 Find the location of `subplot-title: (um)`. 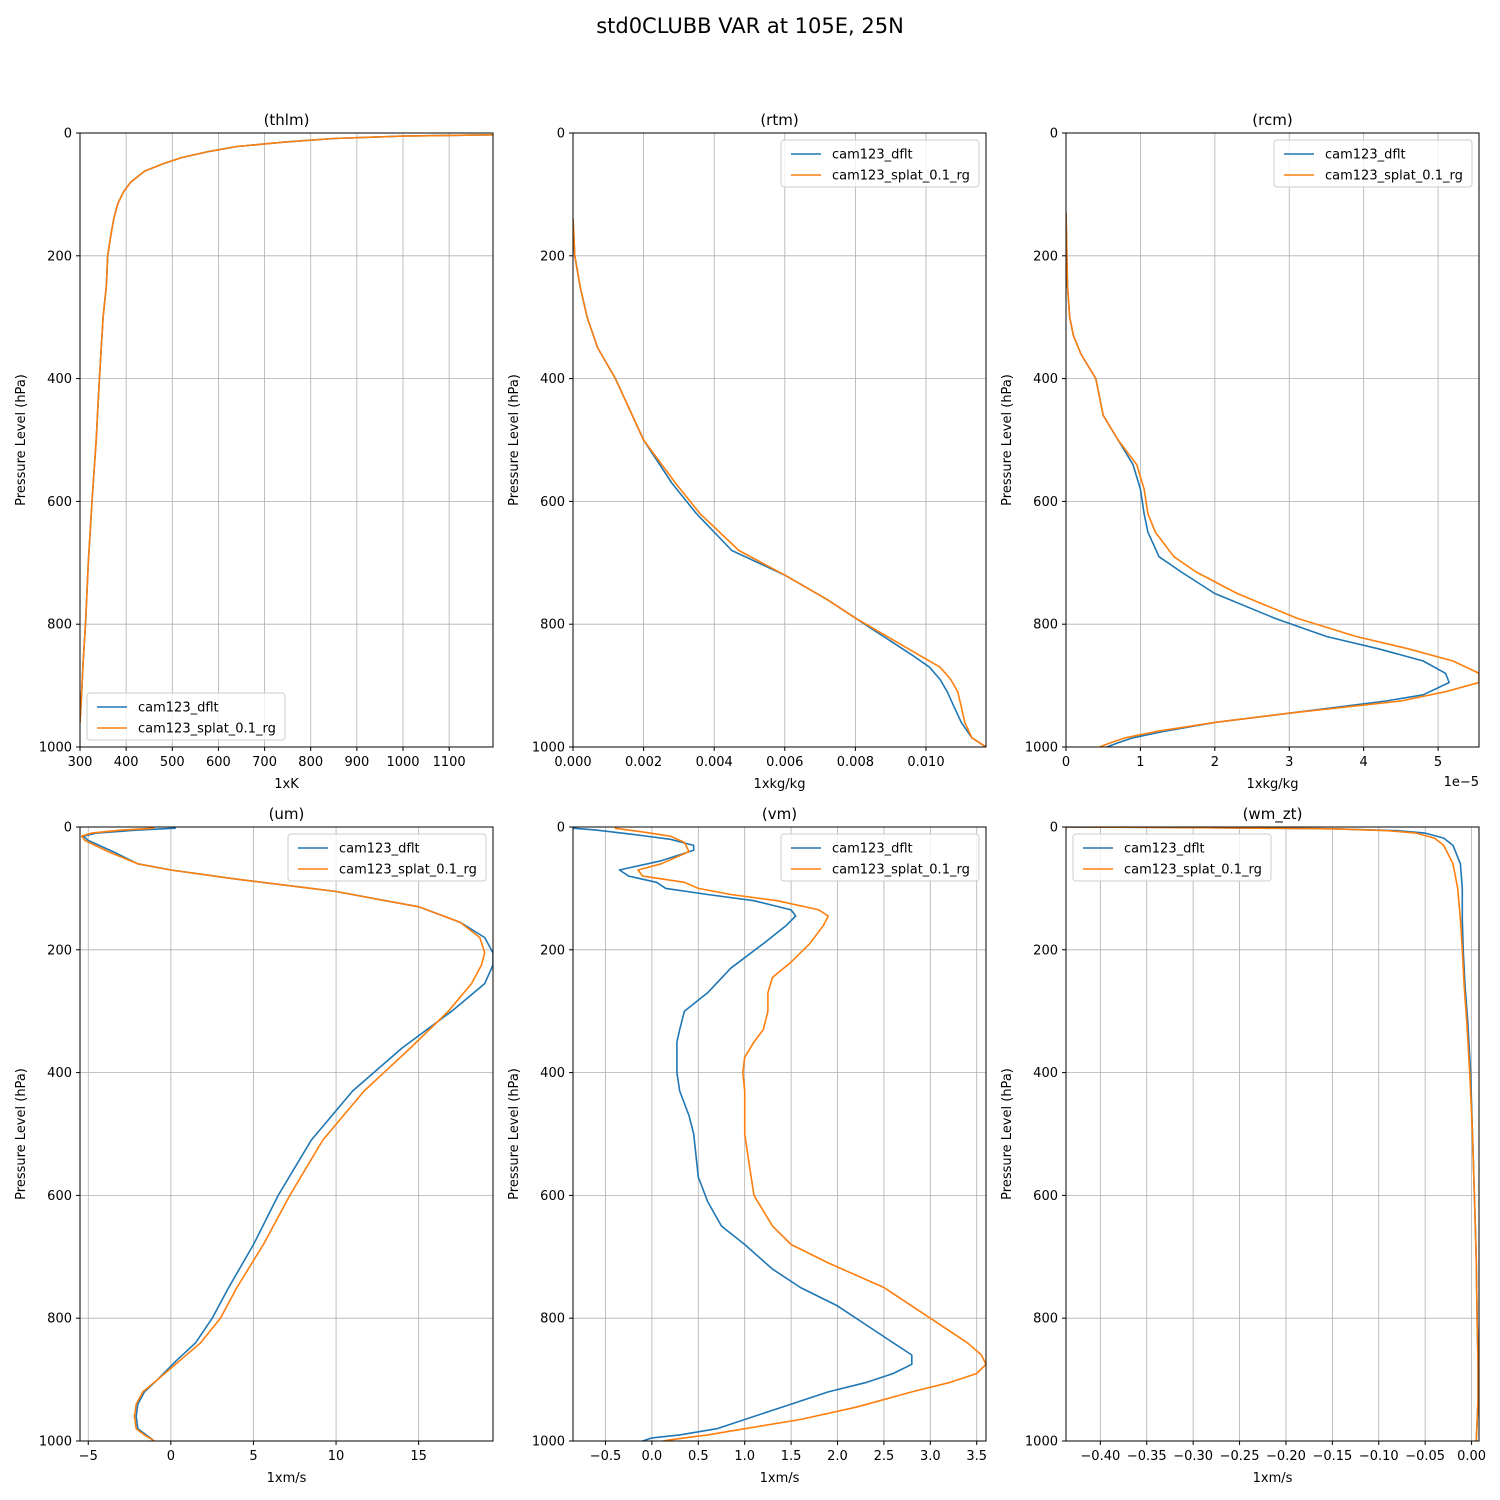

subplot-title: (um) is located at coordinates (287, 814).